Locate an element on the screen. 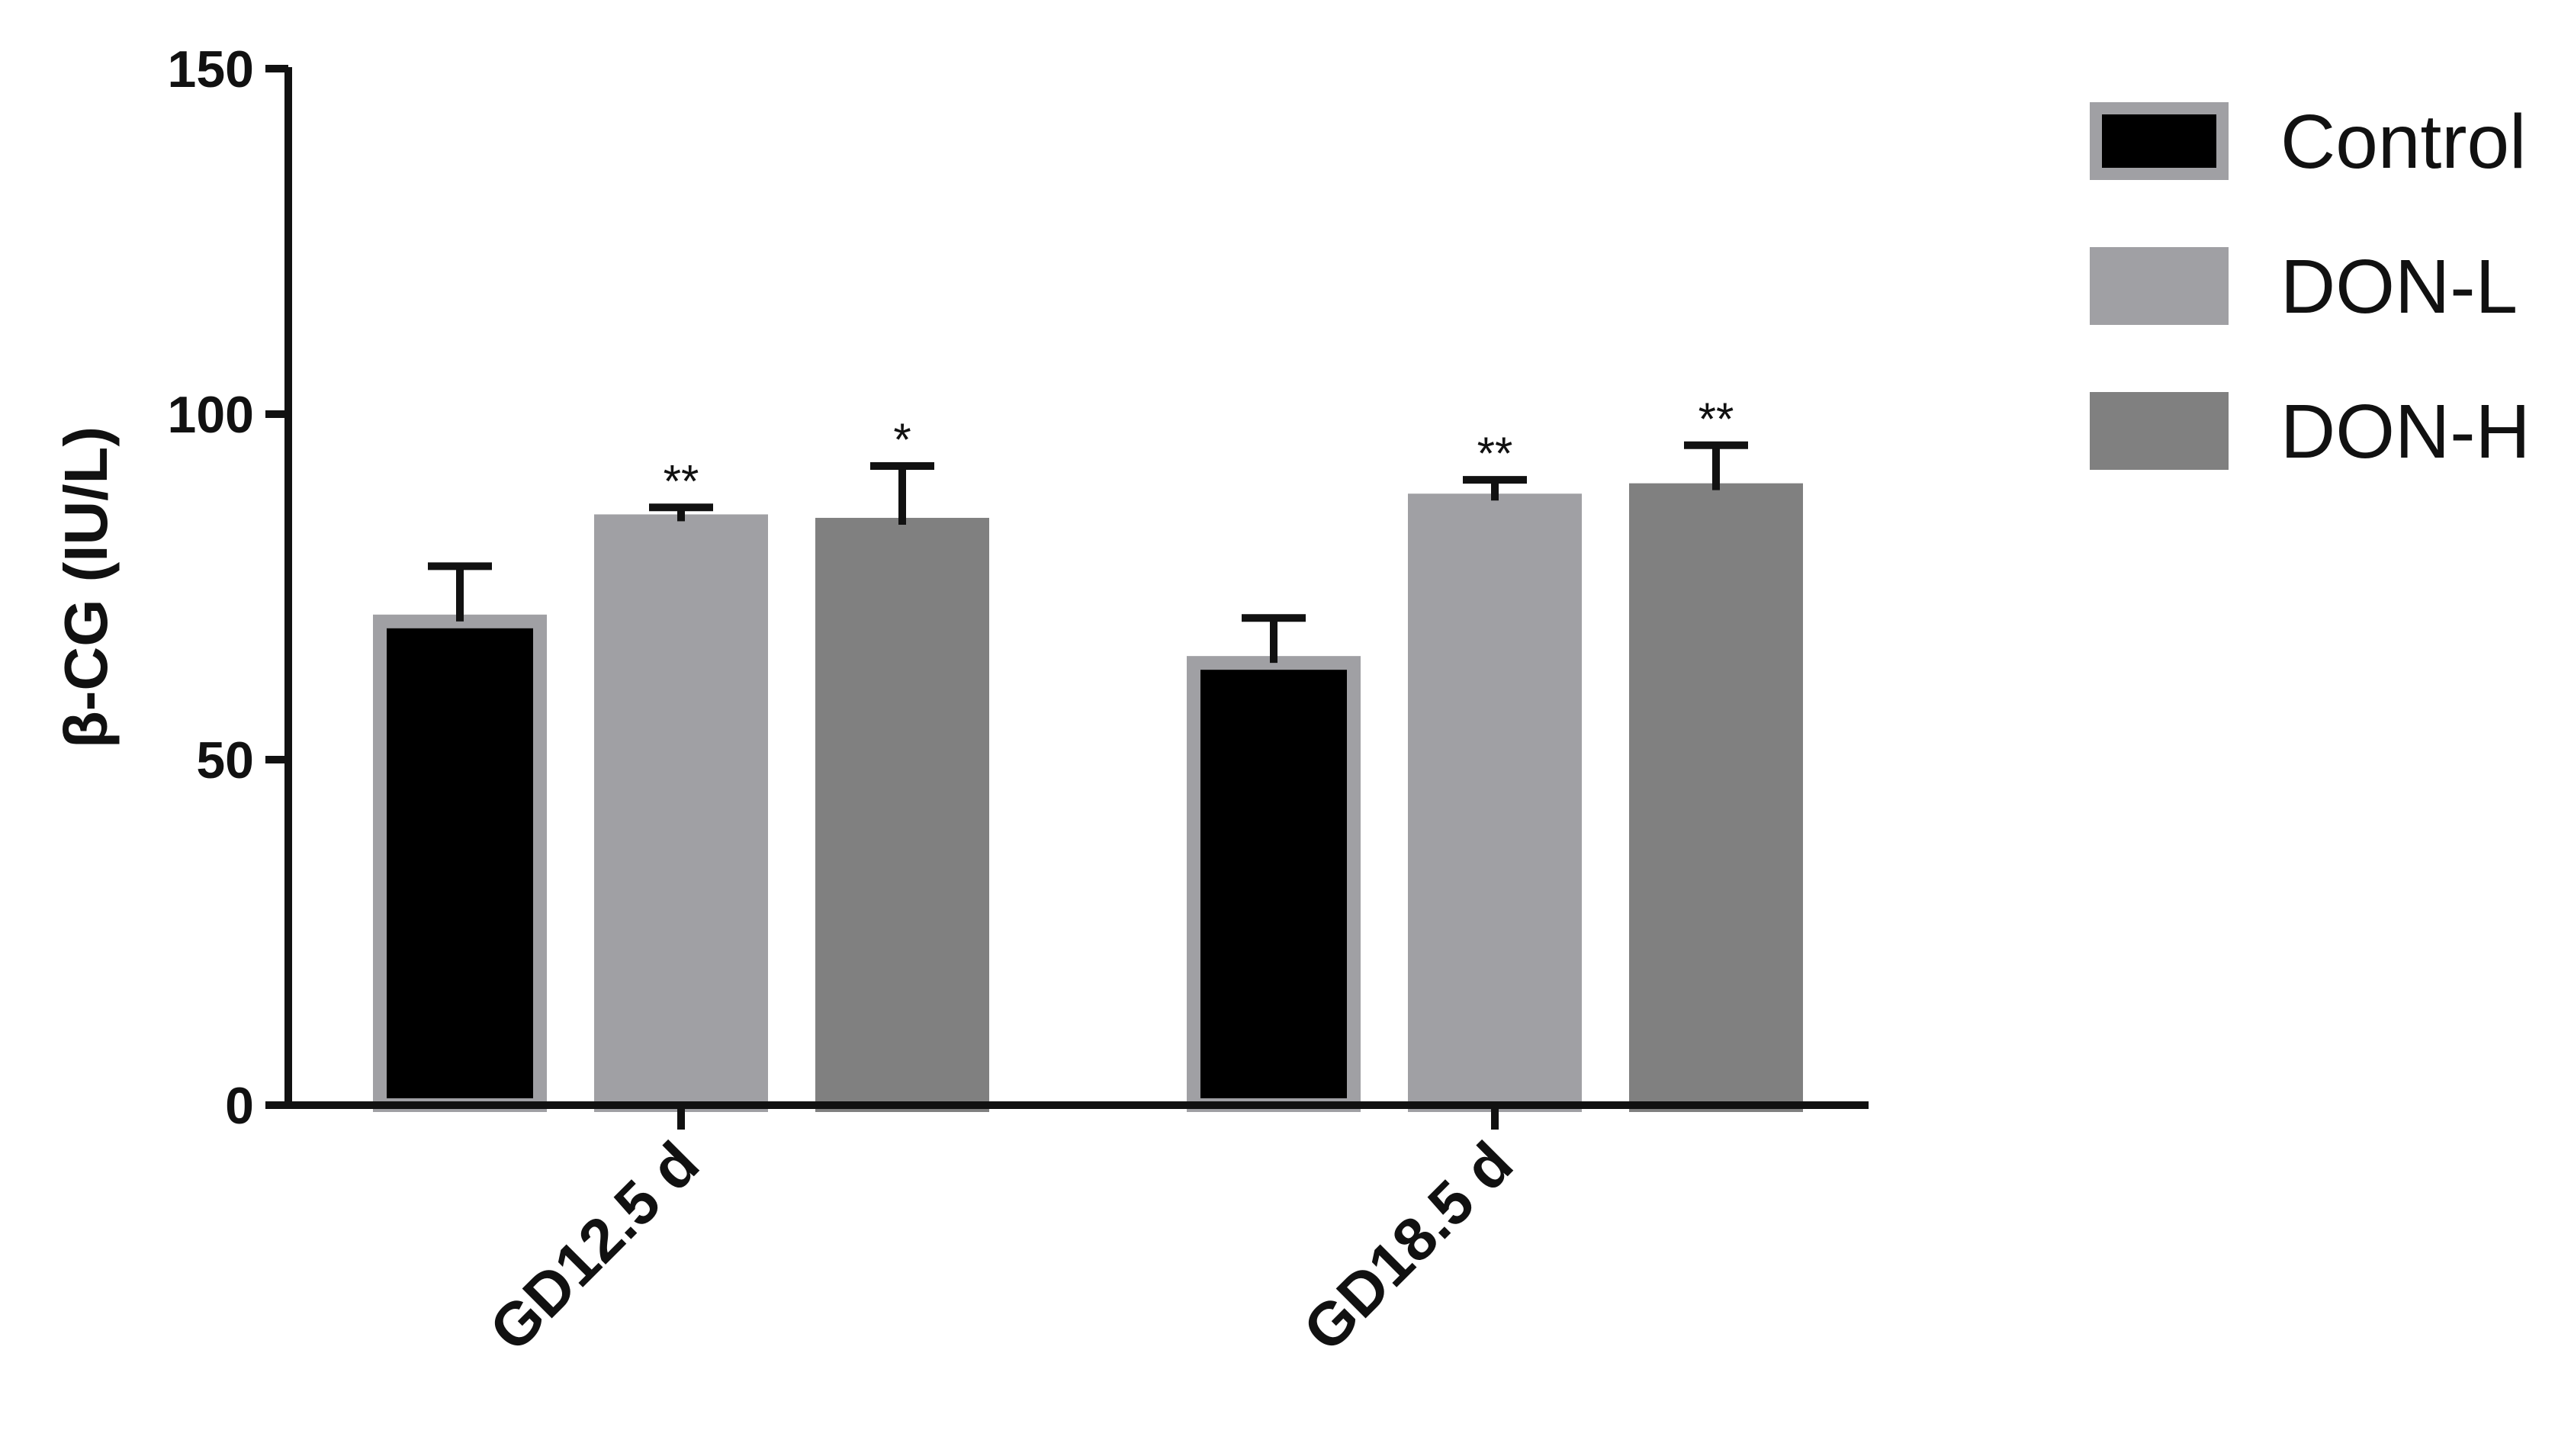 The width and height of the screenshot is (2571, 1456). error-bars-layer is located at coordinates (1088, 552).